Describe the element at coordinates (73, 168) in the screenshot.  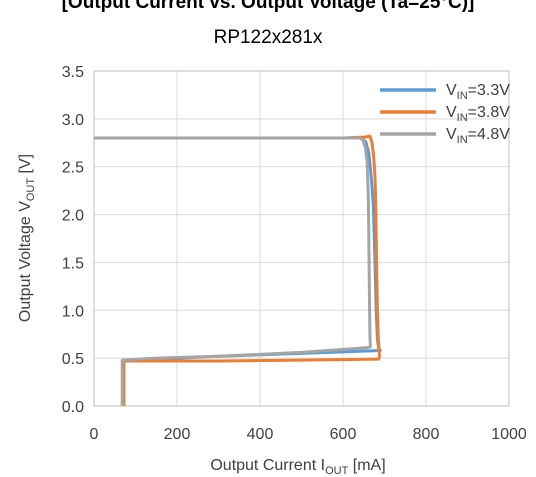
I see `y-tick-label: 2.5` at that location.